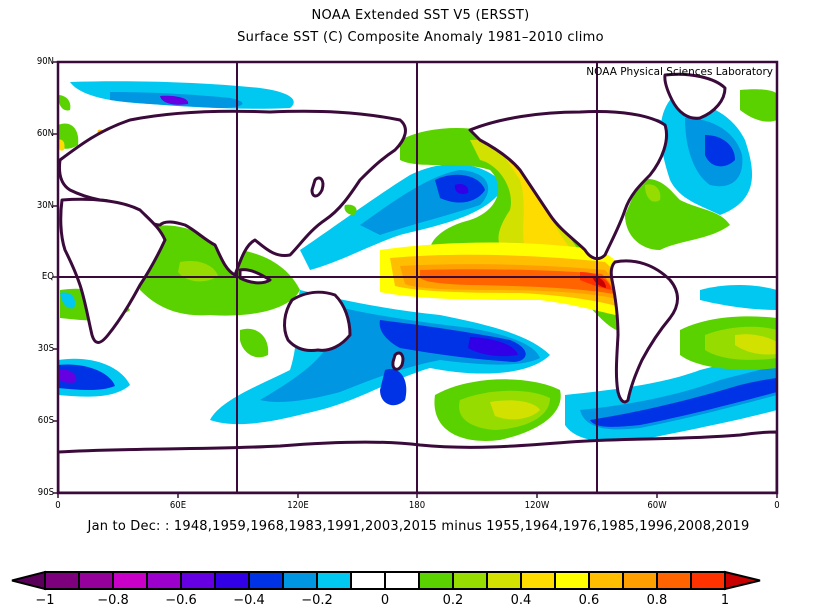 The image size is (837, 613). What do you see at coordinates (47, 276) in the screenshot?
I see `lat-label-eq: EQ` at bounding box center [47, 276].